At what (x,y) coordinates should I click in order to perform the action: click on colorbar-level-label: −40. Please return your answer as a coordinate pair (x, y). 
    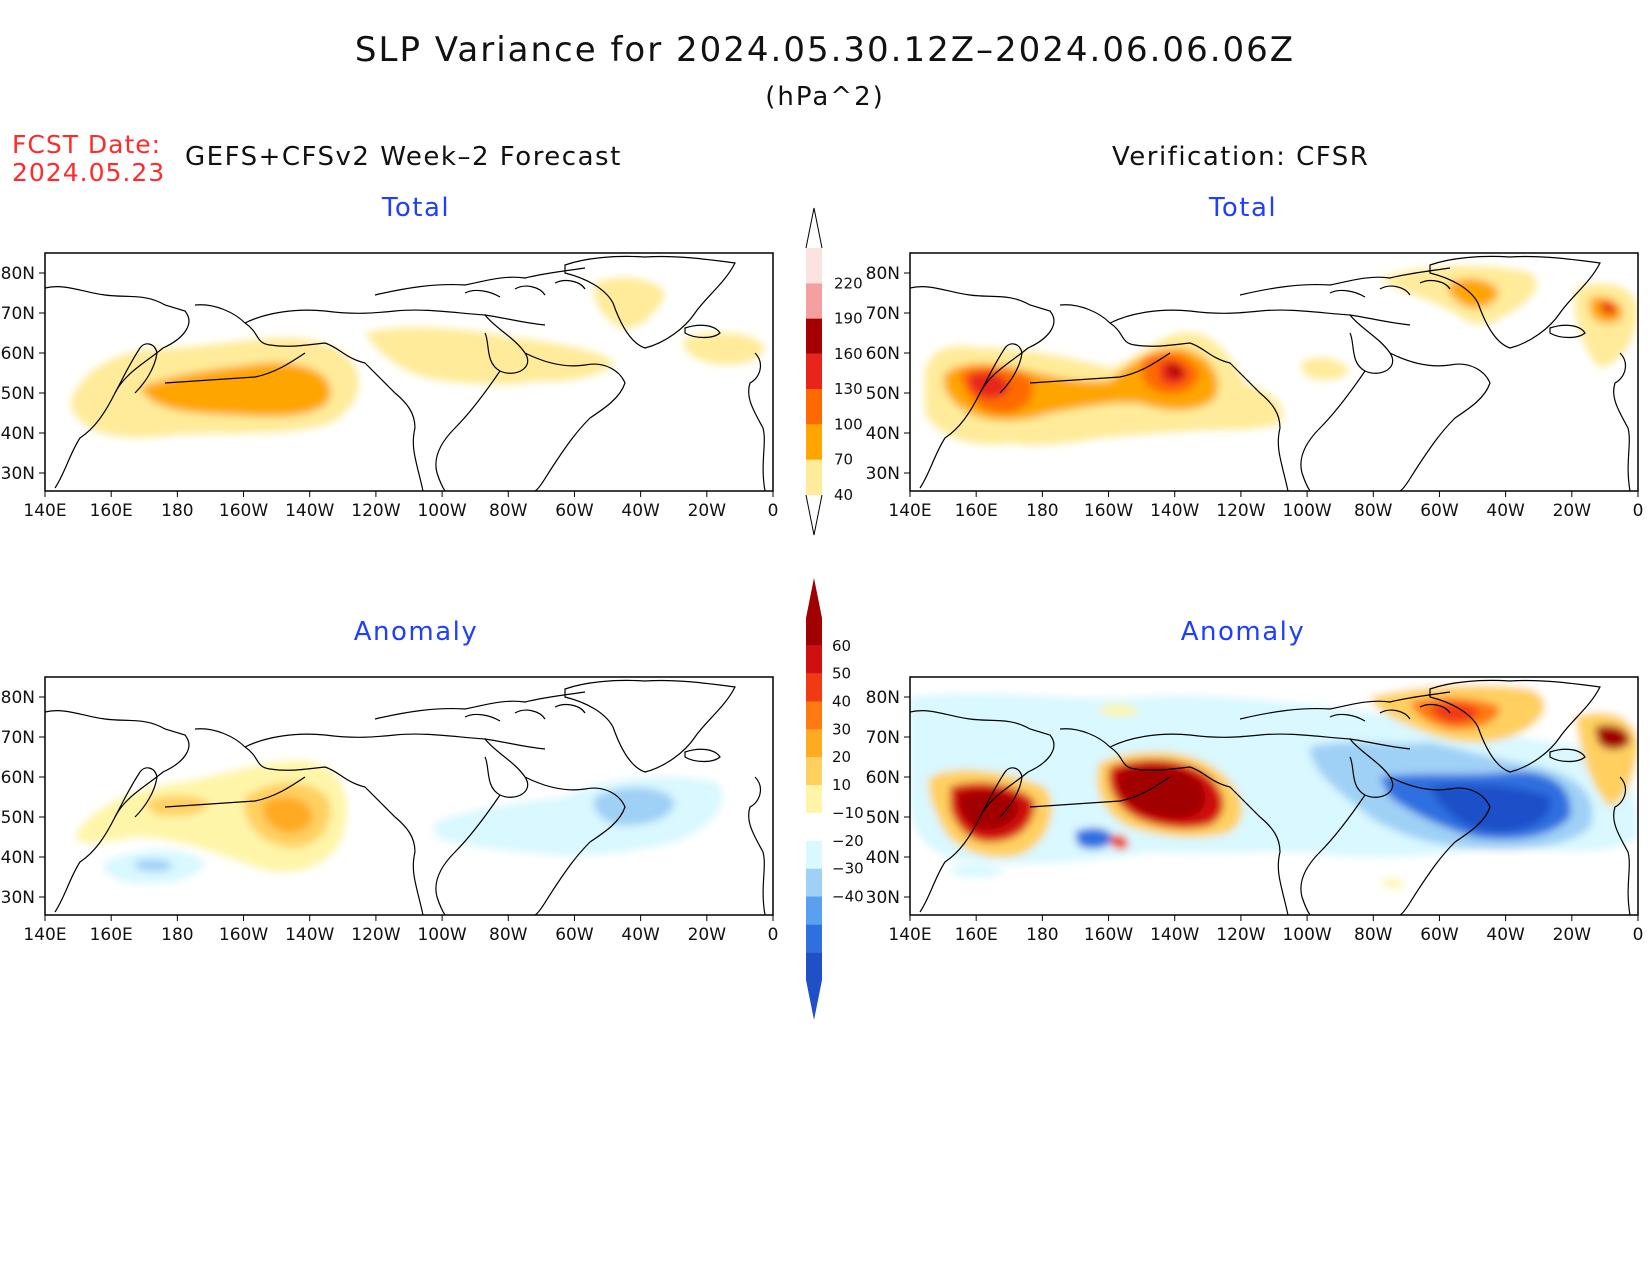
    Looking at the image, I should click on (848, 896).